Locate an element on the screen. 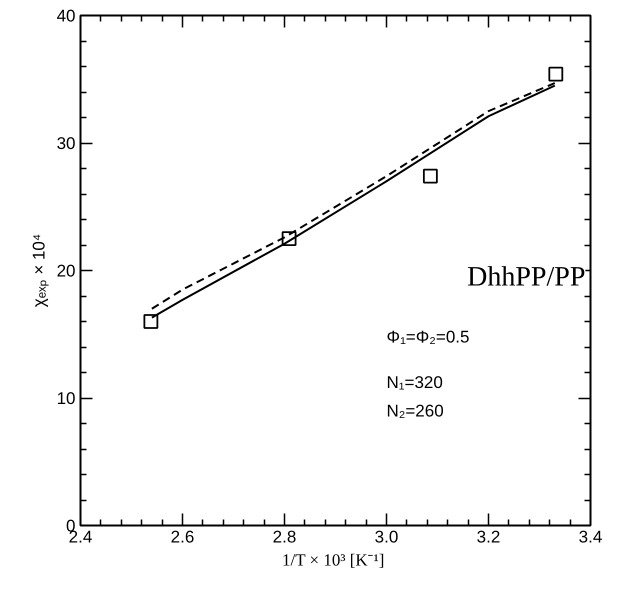  annotation: N₂=260 is located at coordinates (415, 410).